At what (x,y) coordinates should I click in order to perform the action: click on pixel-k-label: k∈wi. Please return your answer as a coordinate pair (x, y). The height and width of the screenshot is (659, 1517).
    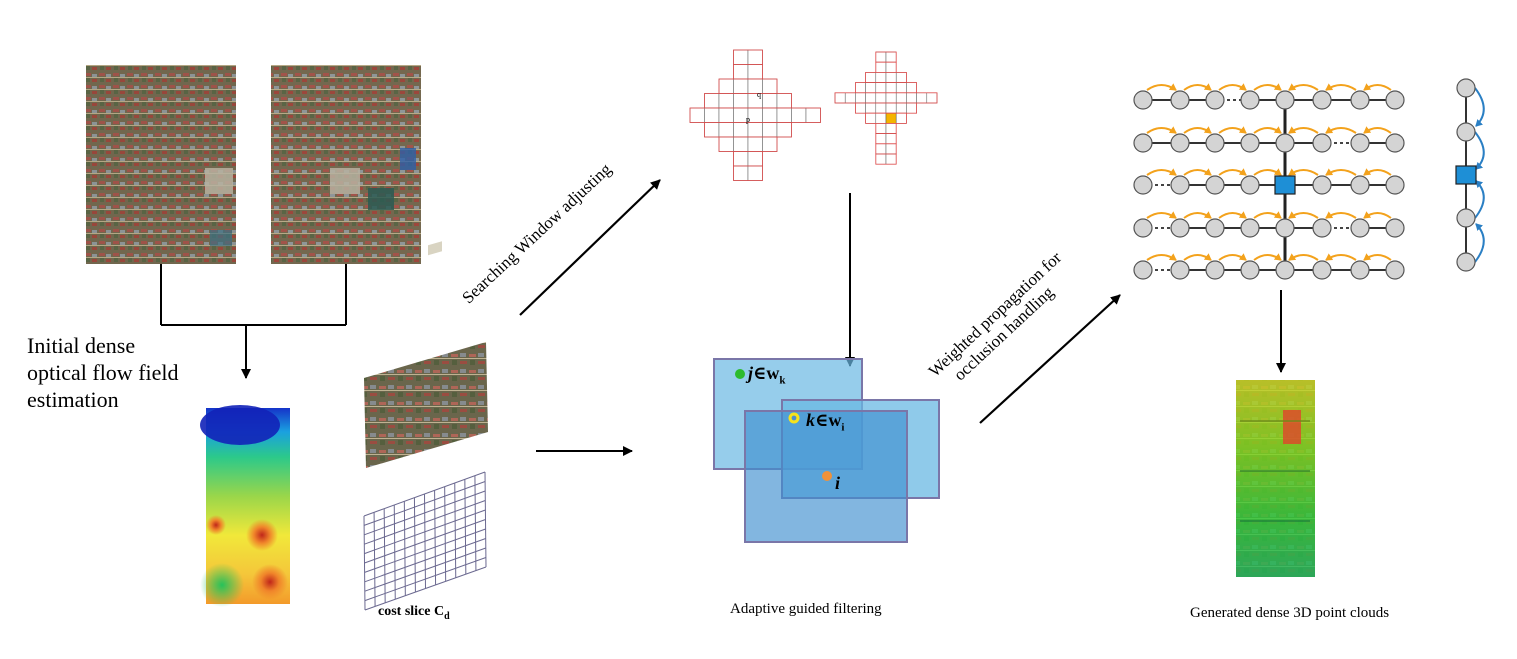
    Looking at the image, I should click on (825, 422).